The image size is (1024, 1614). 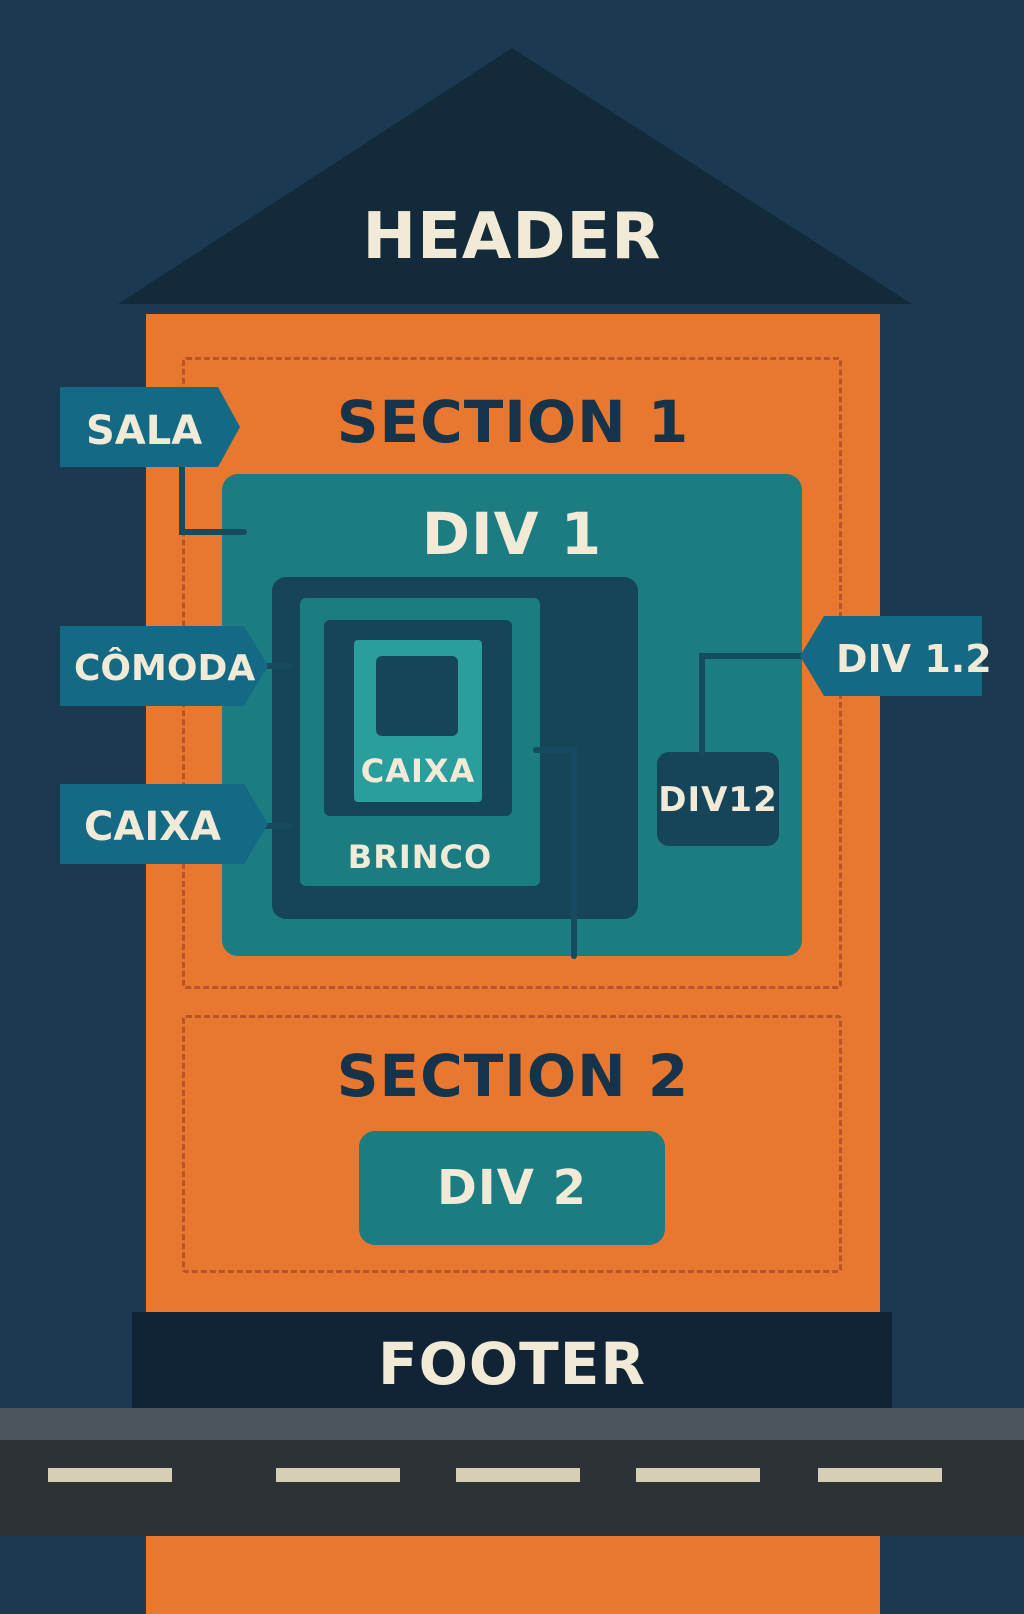 What do you see at coordinates (512, 237) in the screenshot?
I see `header-label: HEADER` at bounding box center [512, 237].